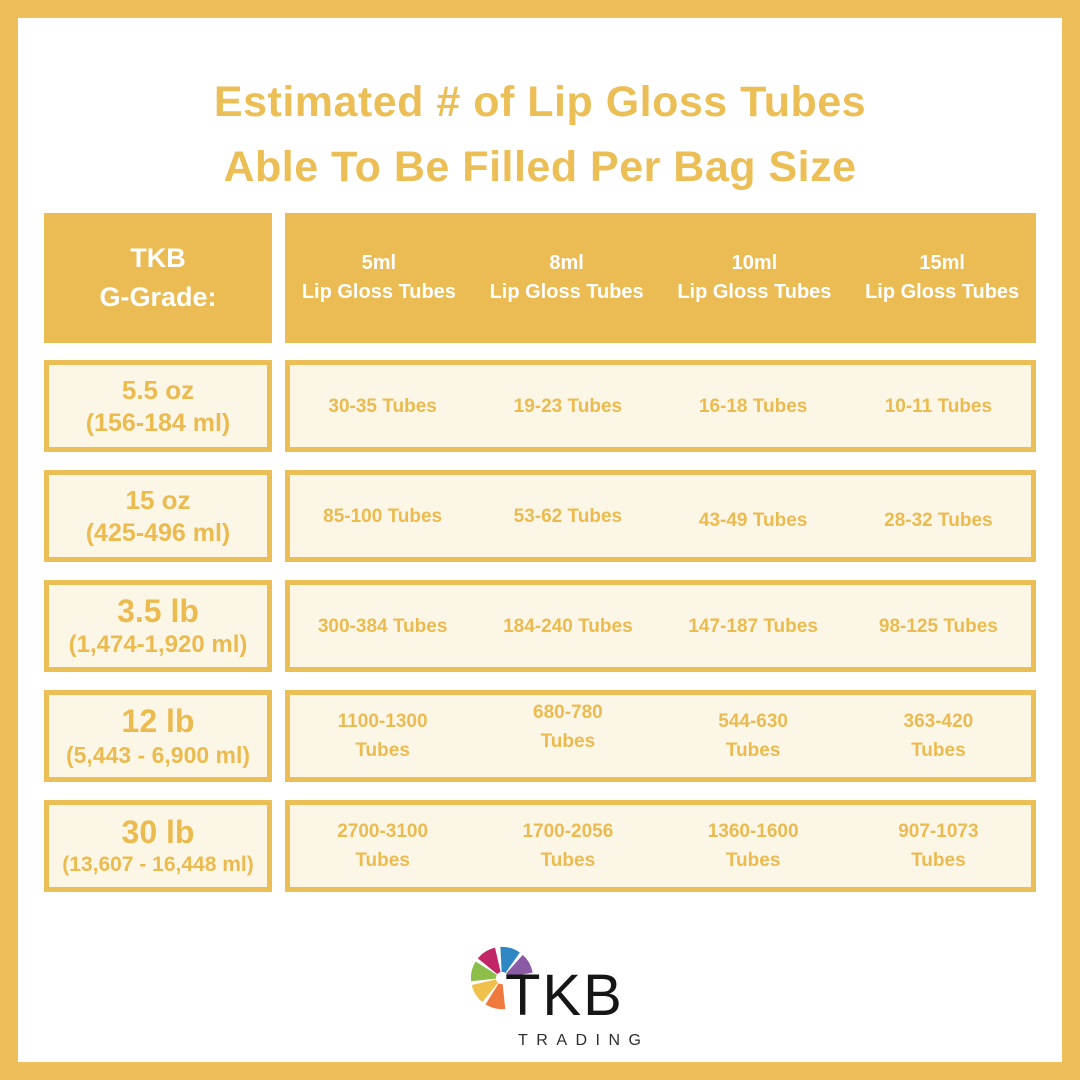 This screenshot has width=1080, height=1080. What do you see at coordinates (568, 846) in the screenshot?
I see `value-cell: 1700-2056 Tubes` at bounding box center [568, 846].